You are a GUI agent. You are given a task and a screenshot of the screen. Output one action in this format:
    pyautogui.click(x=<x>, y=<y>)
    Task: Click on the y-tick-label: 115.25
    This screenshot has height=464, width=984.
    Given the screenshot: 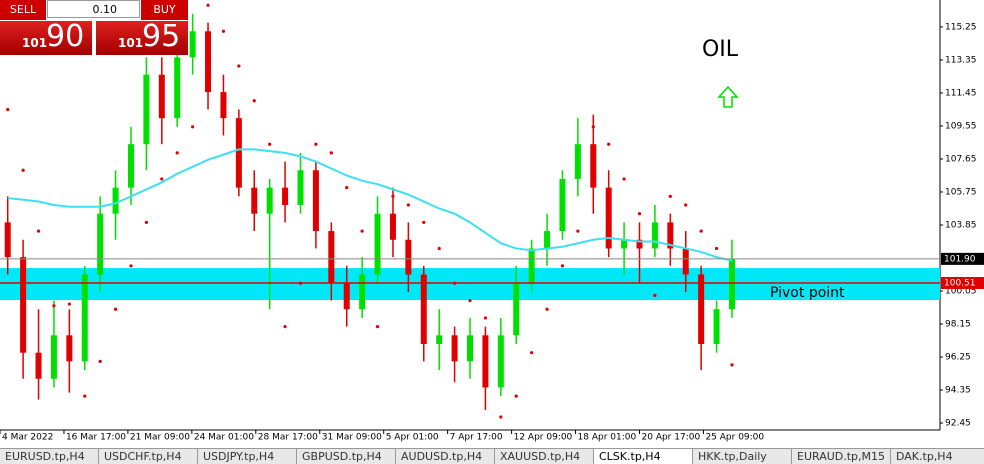 What is the action you would take?
    pyautogui.click(x=961, y=27)
    